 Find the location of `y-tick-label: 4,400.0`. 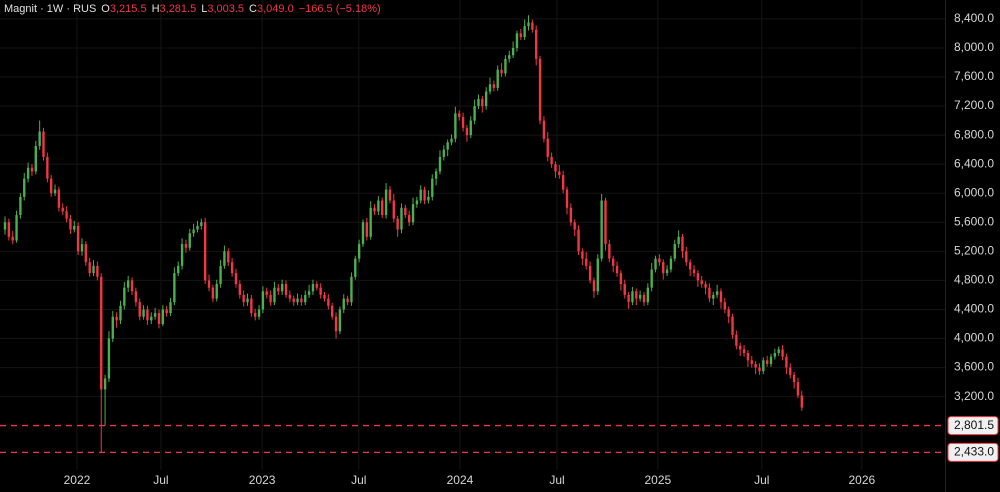

y-tick-label: 4,400.0 is located at coordinates (974, 309).